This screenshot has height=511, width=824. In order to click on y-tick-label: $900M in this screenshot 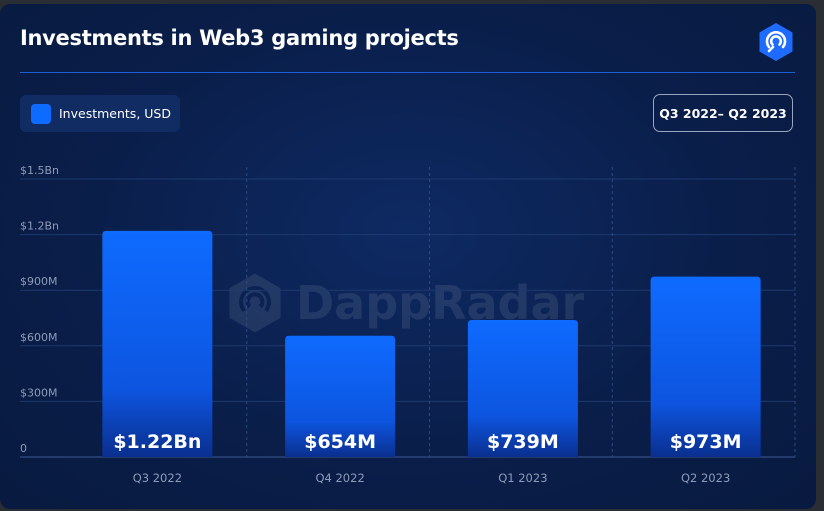, I will do `click(39, 281)`.